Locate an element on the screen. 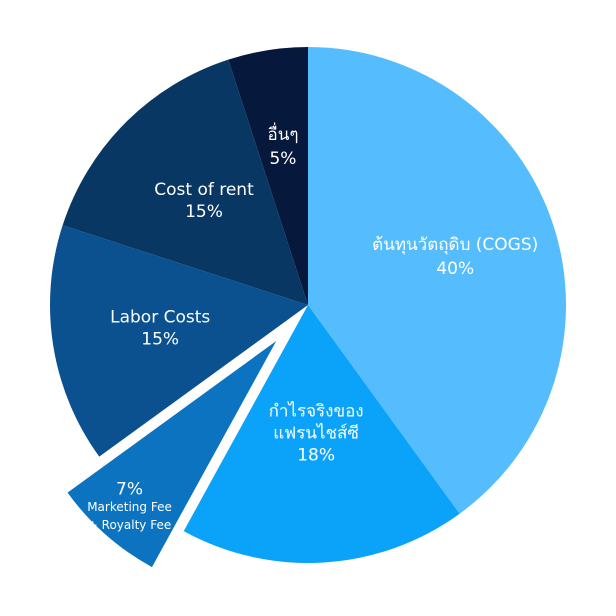 This screenshot has height=616, width=616. slice-label-2-line-0: 7% is located at coordinates (129, 489).